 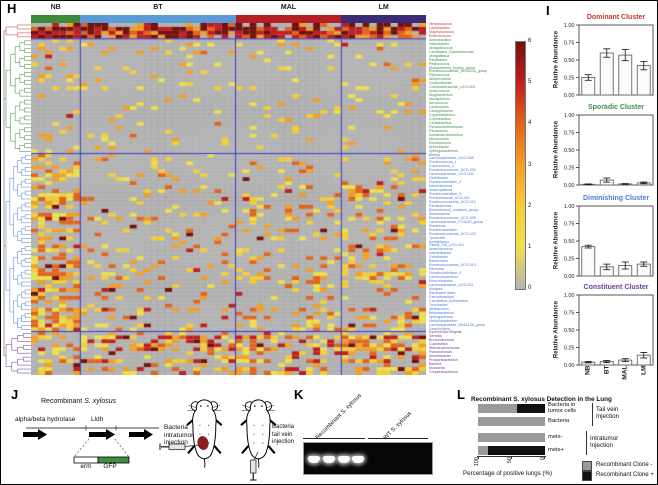 I want to click on taxon-label: Rhodococcus, so click(x=440, y=142).